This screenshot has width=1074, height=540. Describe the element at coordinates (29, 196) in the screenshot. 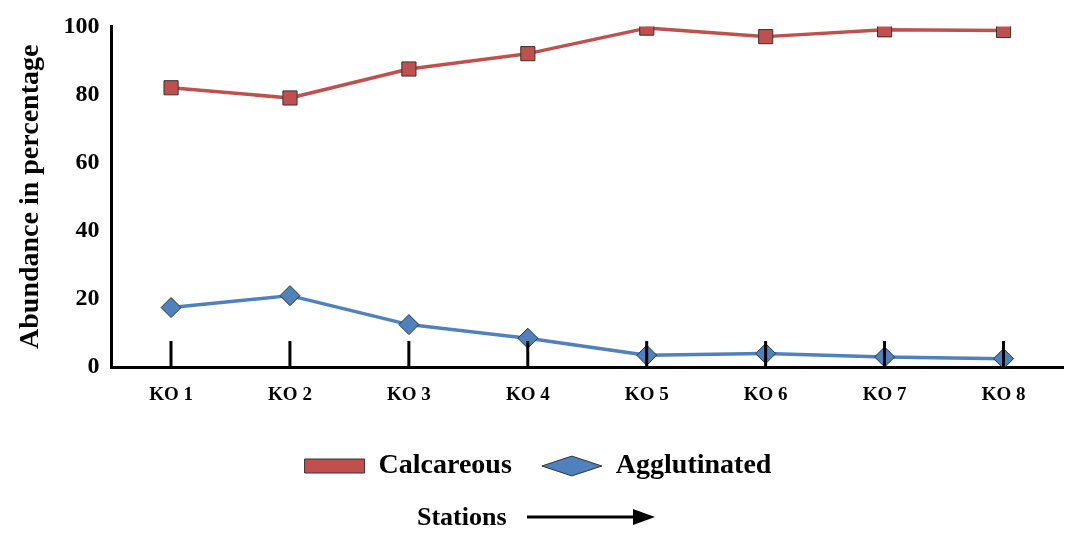

I see `y-axis-title: Abundance in percentage` at that location.